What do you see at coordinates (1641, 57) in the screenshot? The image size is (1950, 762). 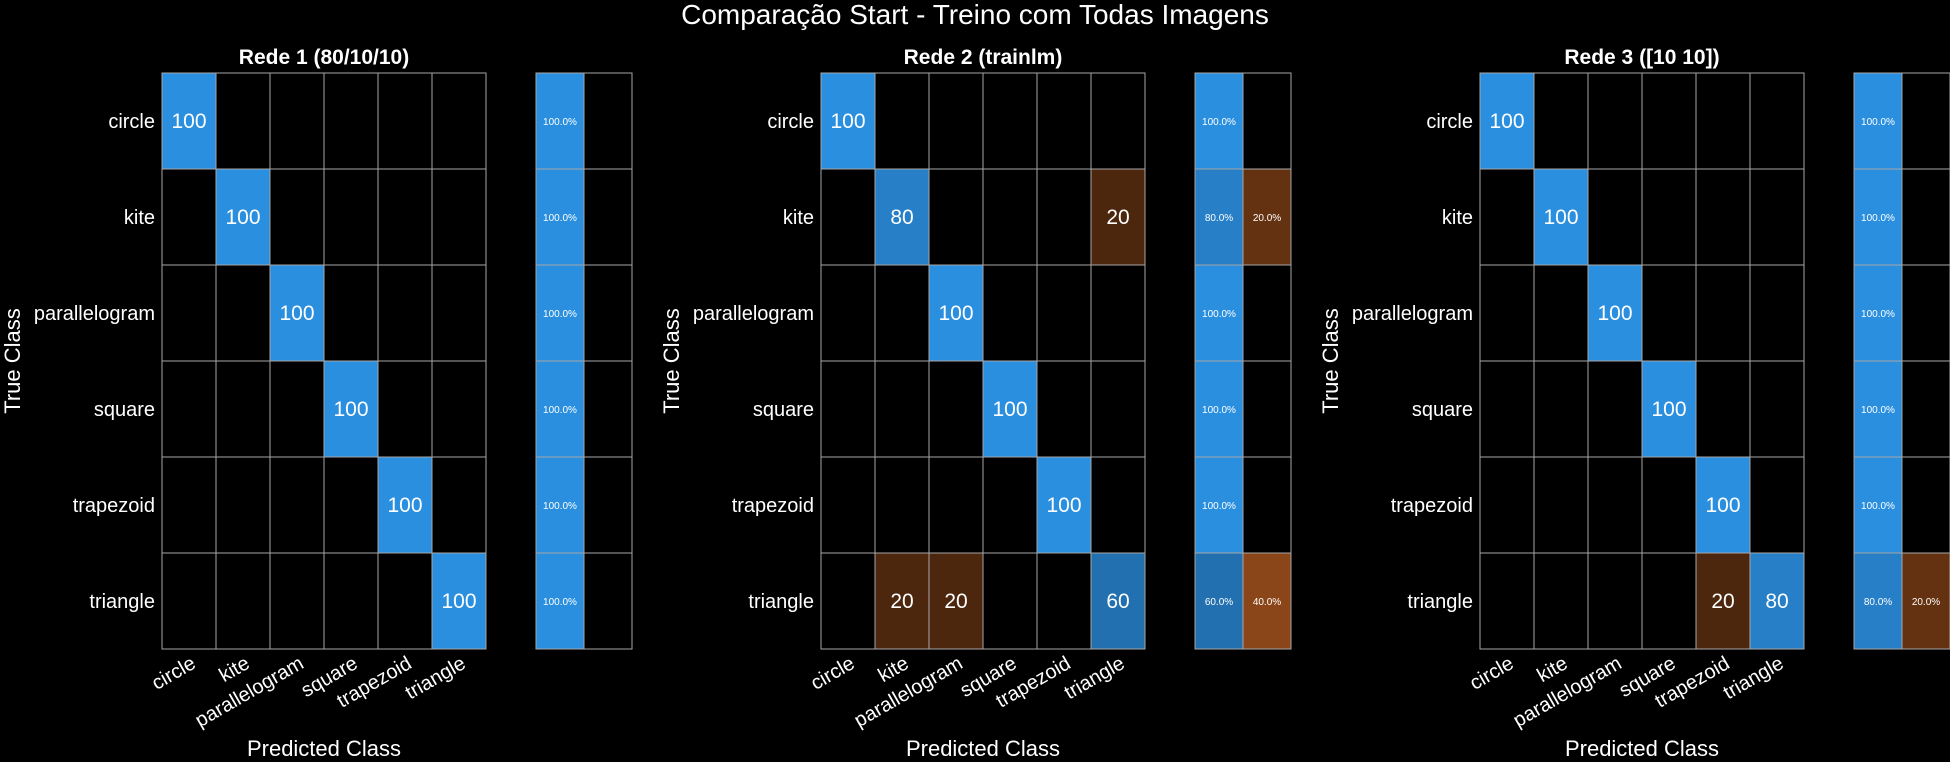 I see `panel-title: Rede 3 ([10 10])` at bounding box center [1641, 57].